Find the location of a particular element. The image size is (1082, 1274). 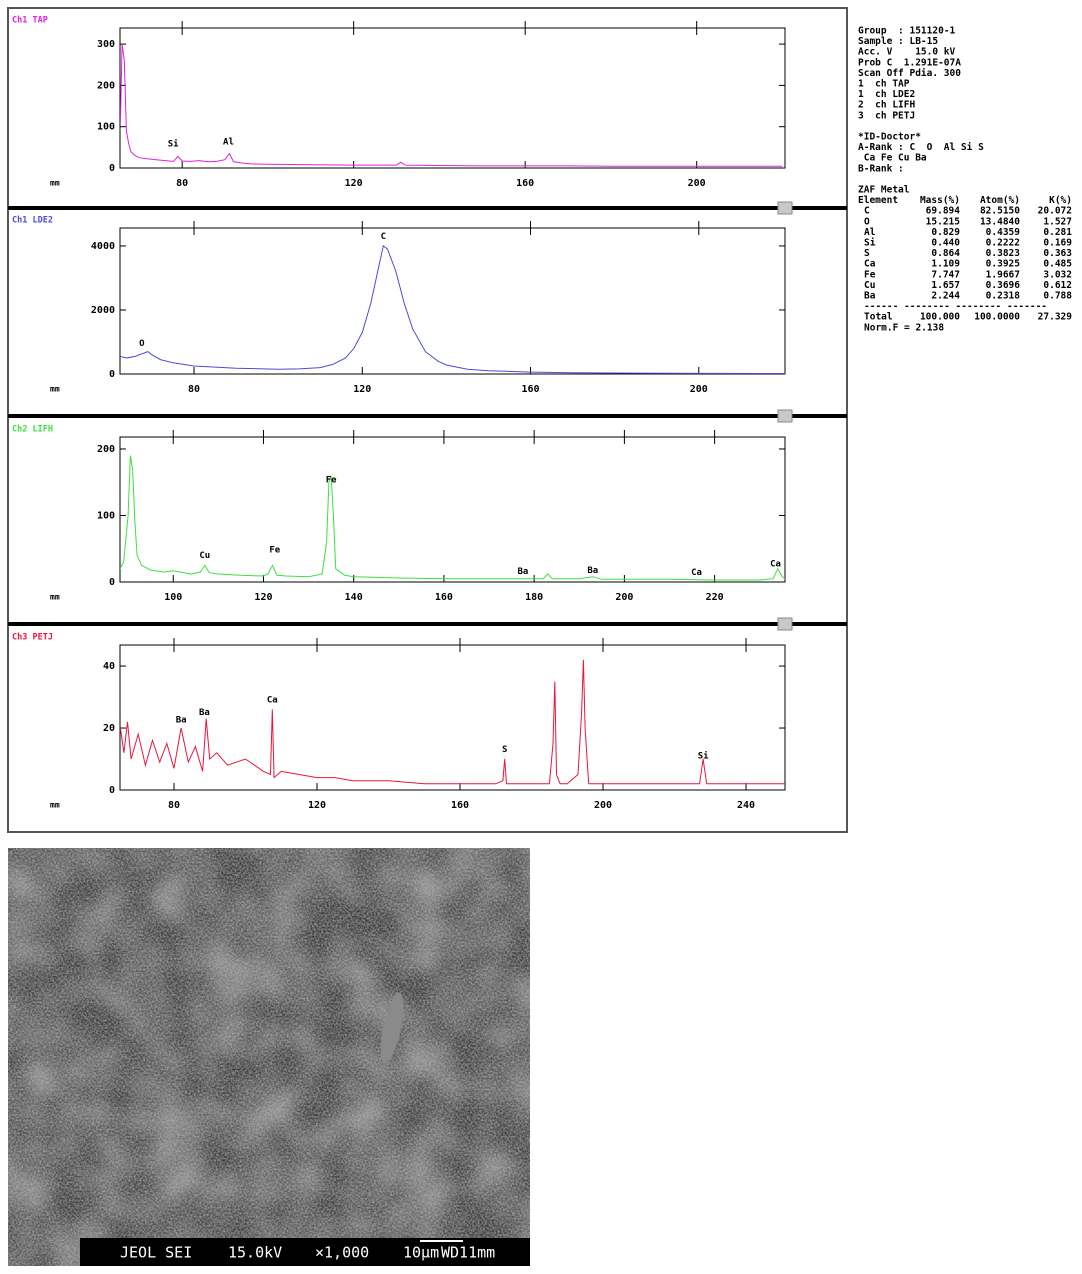

table-cell: 1.527 is located at coordinates (1057, 221).